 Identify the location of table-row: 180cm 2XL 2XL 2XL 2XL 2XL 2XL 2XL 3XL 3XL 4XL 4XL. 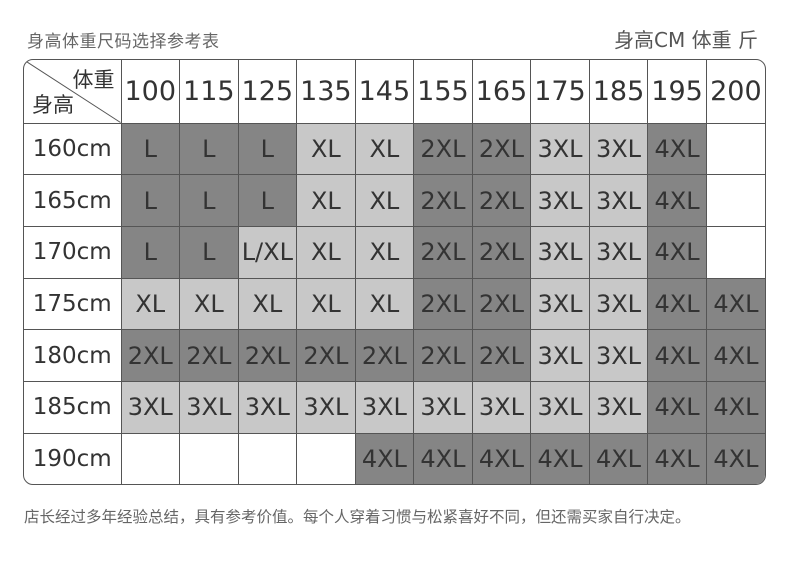
(394, 355).